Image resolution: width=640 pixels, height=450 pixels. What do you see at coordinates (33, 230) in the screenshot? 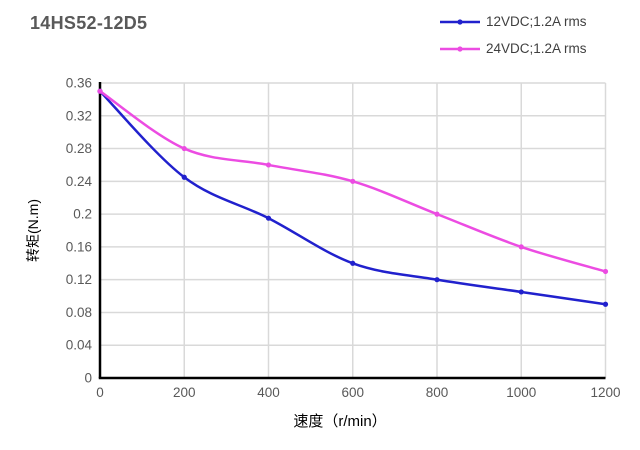
I see `y-axis-title: 转矩(N.m)` at bounding box center [33, 230].